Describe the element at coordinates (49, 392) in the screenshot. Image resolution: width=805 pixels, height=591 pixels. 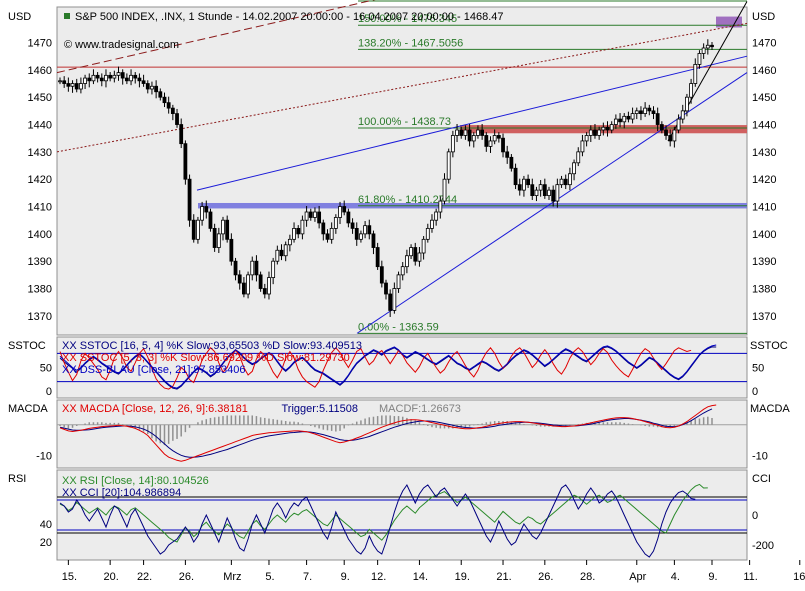
I see `sstoc-tick-left: 0` at that location.